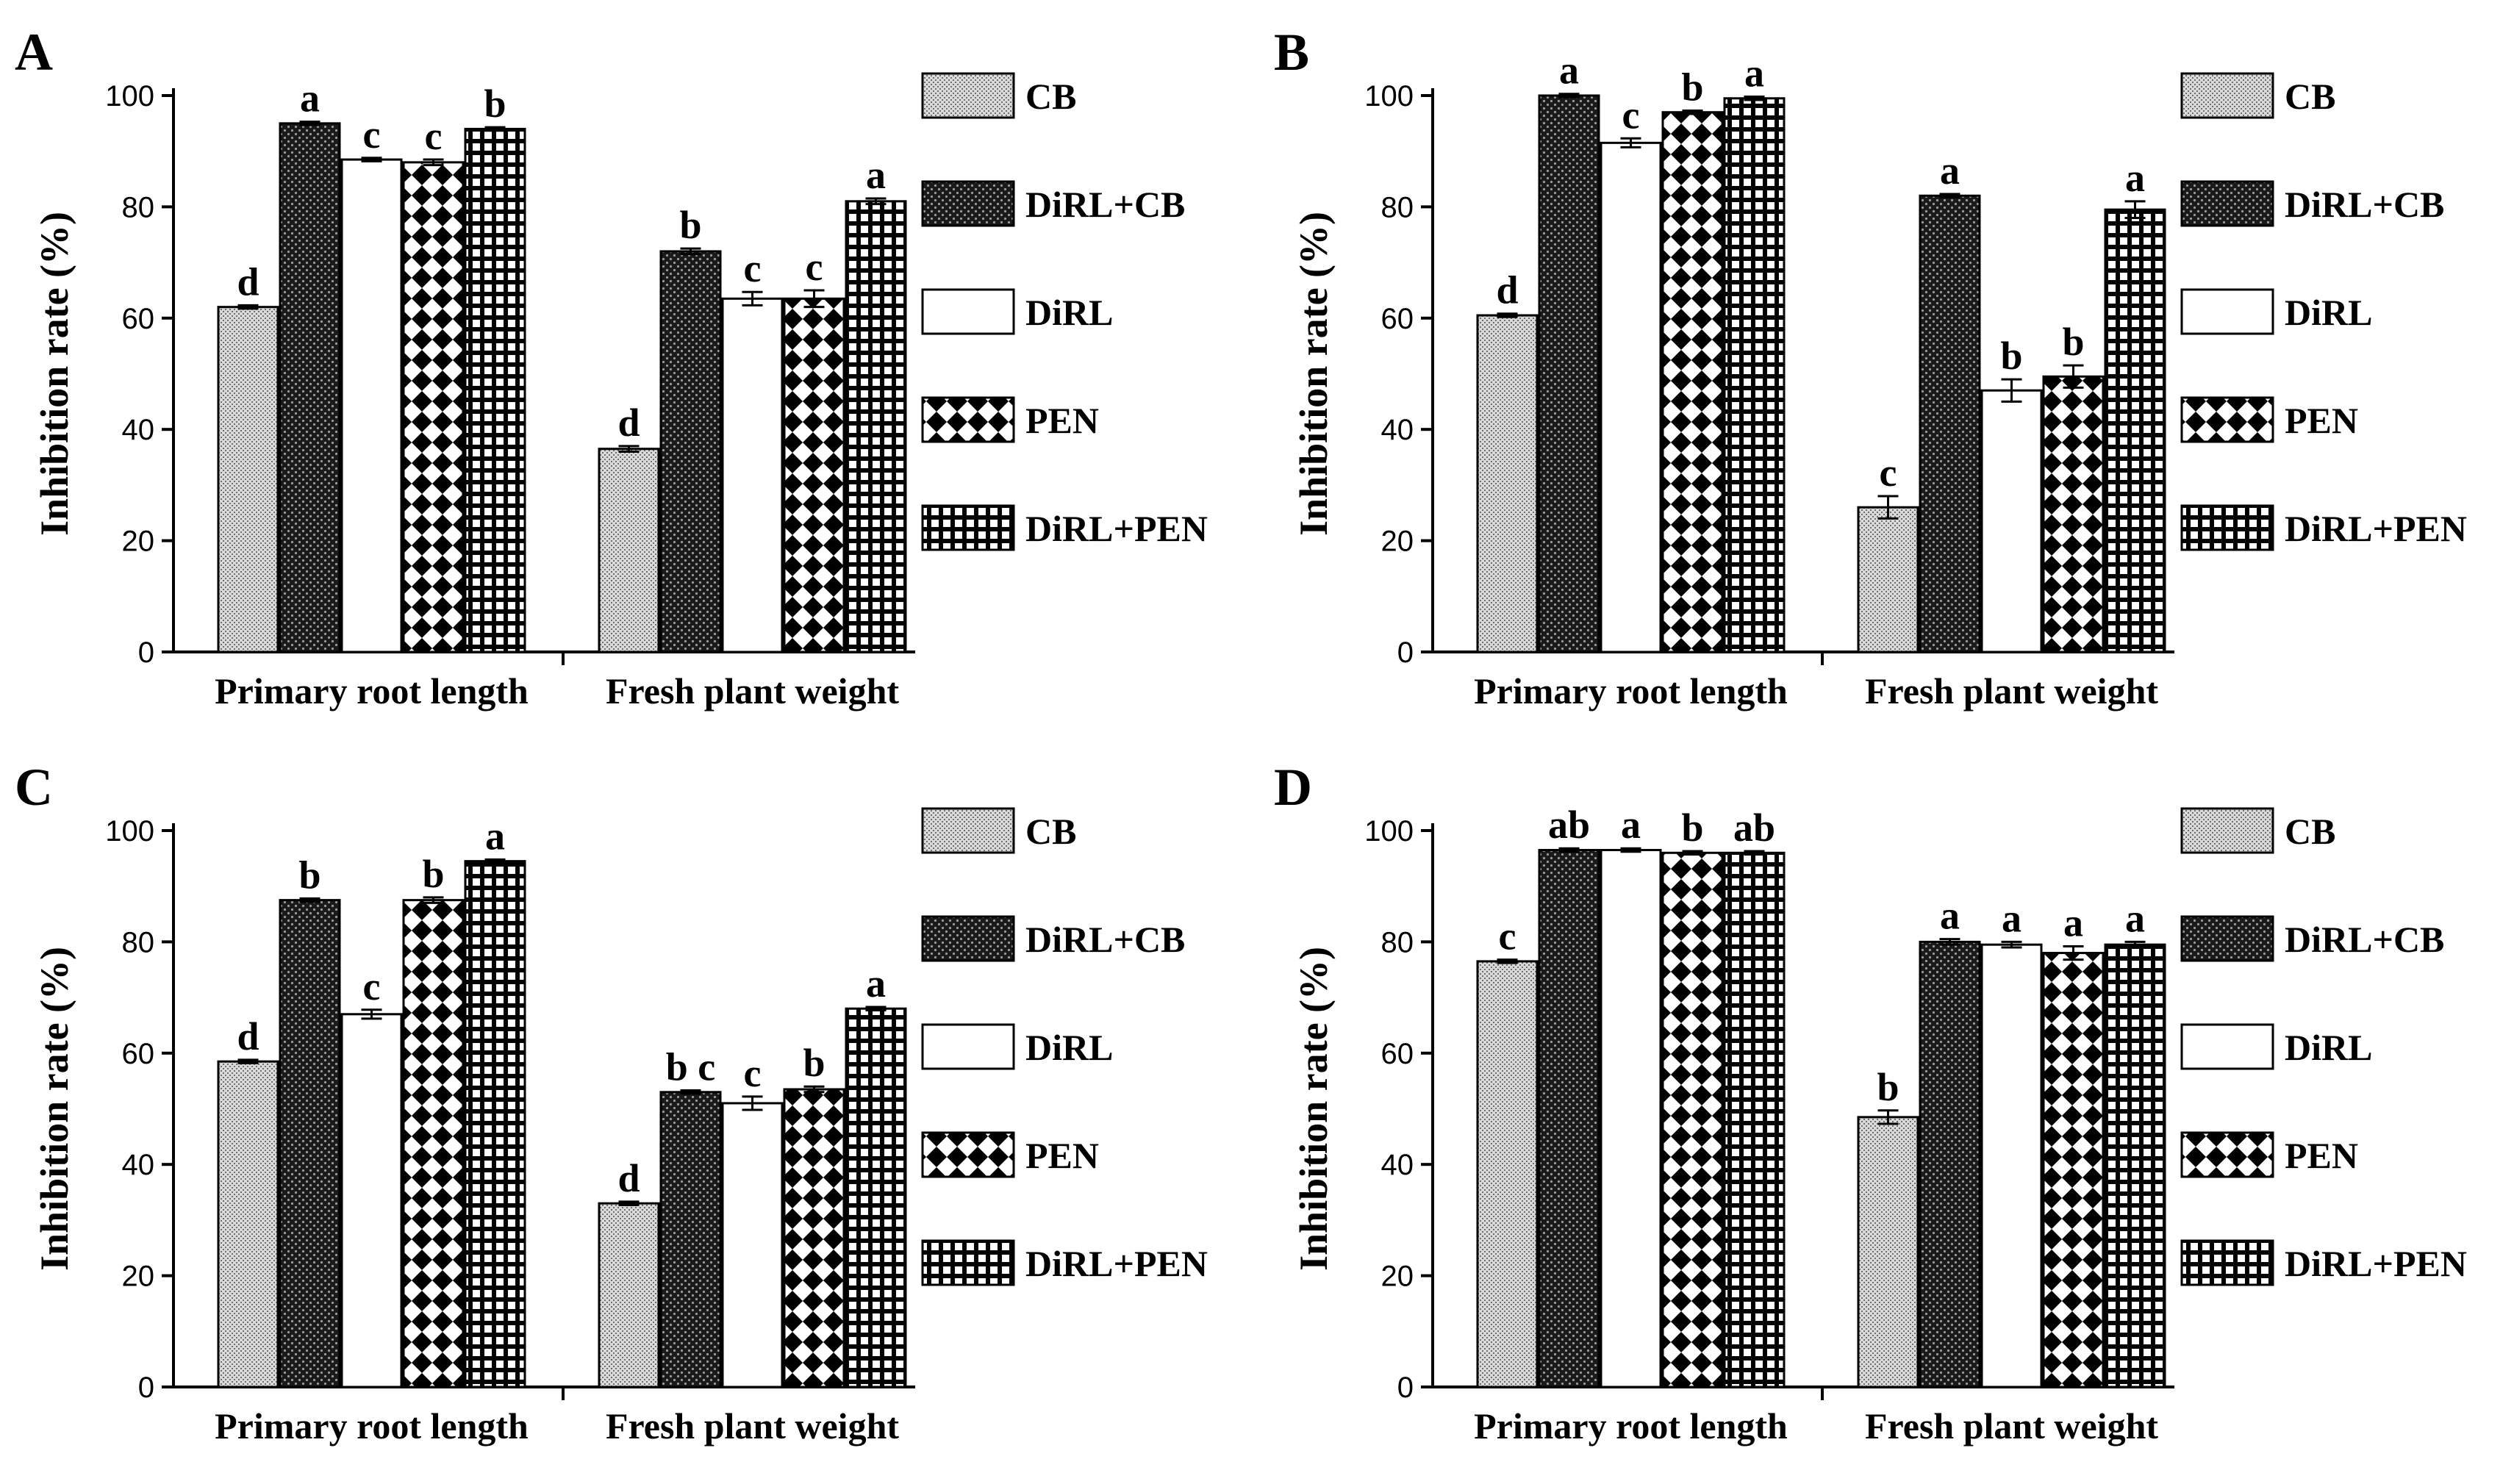 Image resolution: width=2514 pixels, height=1484 pixels. Describe the element at coordinates (1389, 96) in the screenshot. I see `y-tick-label: 100` at that location.